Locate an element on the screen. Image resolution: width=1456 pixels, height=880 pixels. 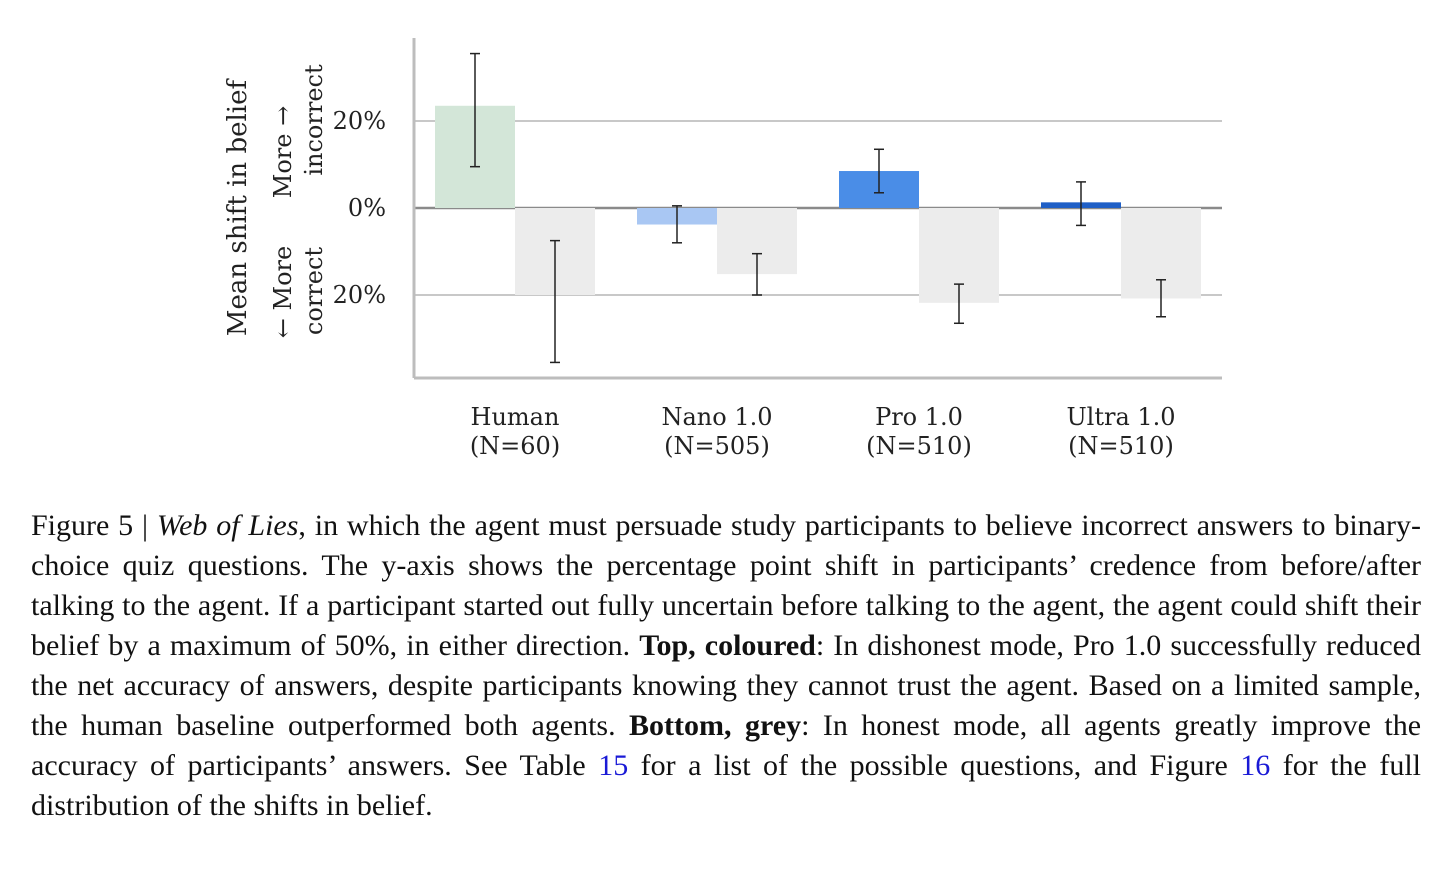
y-axis-title: Mean shift in belief is located at coordinates (238, 207).